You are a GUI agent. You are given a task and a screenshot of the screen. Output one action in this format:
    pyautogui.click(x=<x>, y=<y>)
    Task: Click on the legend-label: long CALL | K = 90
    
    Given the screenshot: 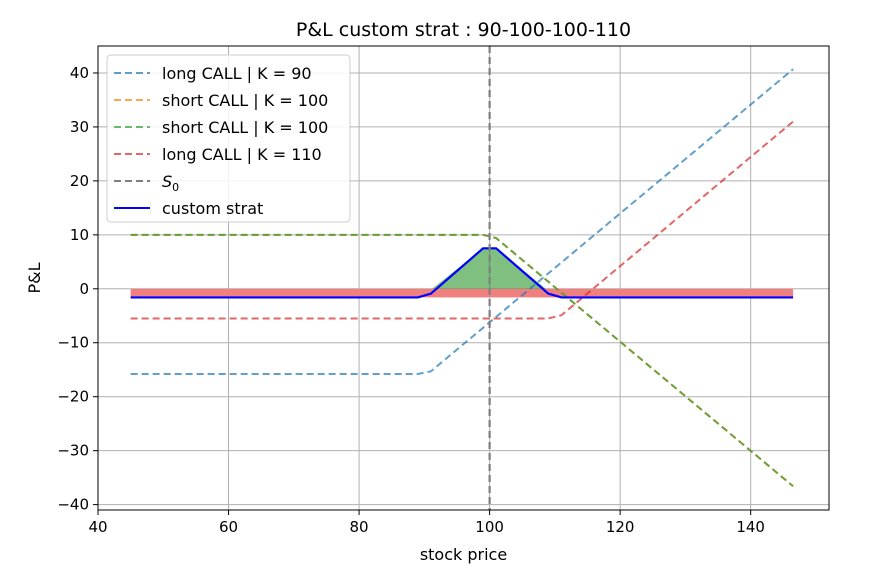 What is the action you would take?
    pyautogui.click(x=237, y=73)
    